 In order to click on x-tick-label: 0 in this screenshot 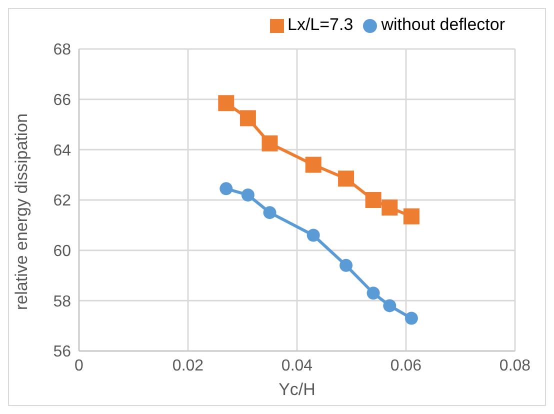, I will do `click(79, 365)`.